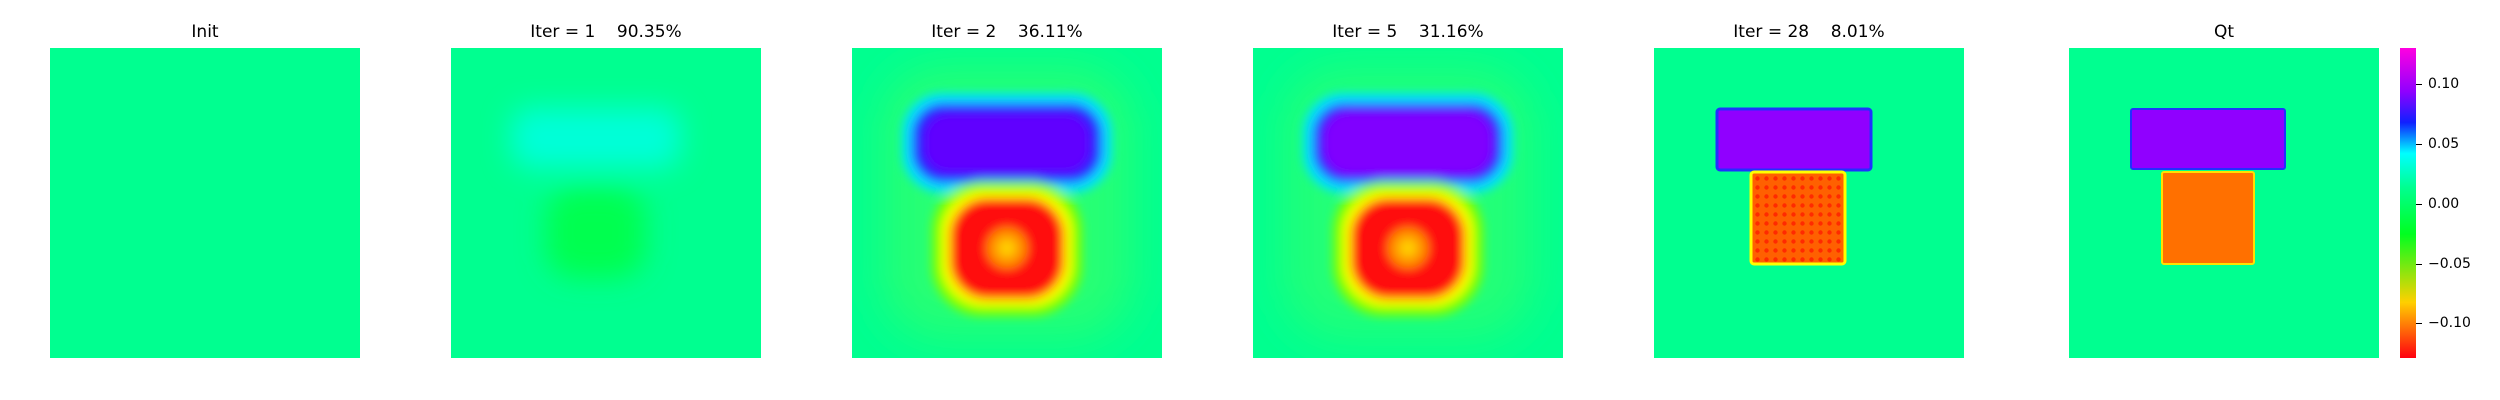 The height and width of the screenshot is (400, 2500). I want to click on panel-title-iter1: Iter = 1 90.35%, so click(606, 32).